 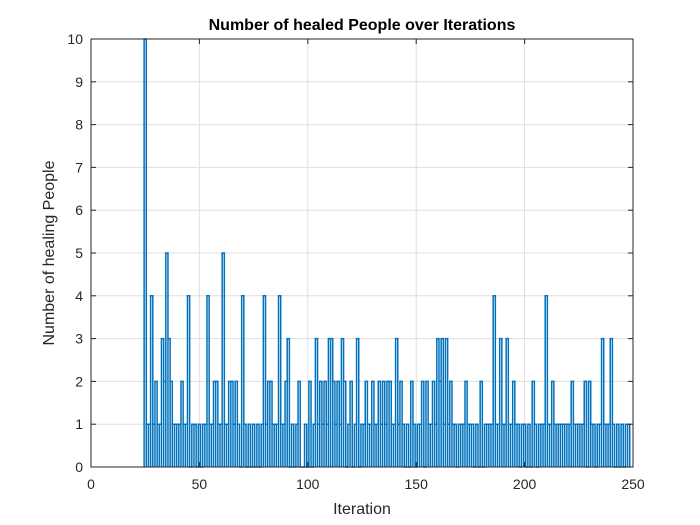 I want to click on x-tick-label: 50, so click(x=200, y=484).